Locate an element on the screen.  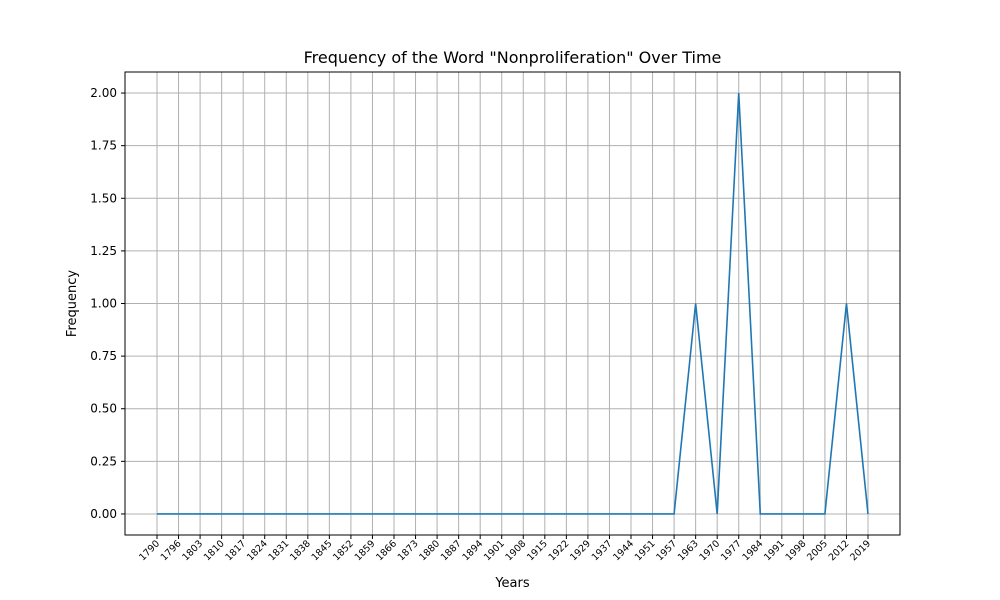
x-tick-label: 1838 is located at coordinates (300, 550).